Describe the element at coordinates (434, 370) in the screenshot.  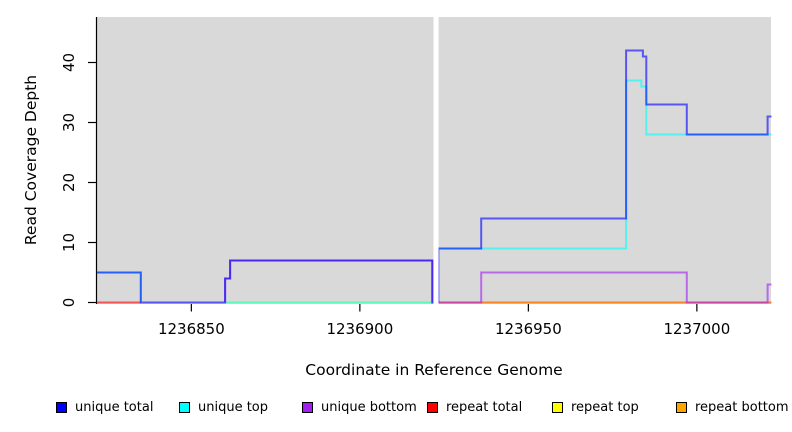
I see `x-axis-title: Coordinate in Reference Genome` at that location.